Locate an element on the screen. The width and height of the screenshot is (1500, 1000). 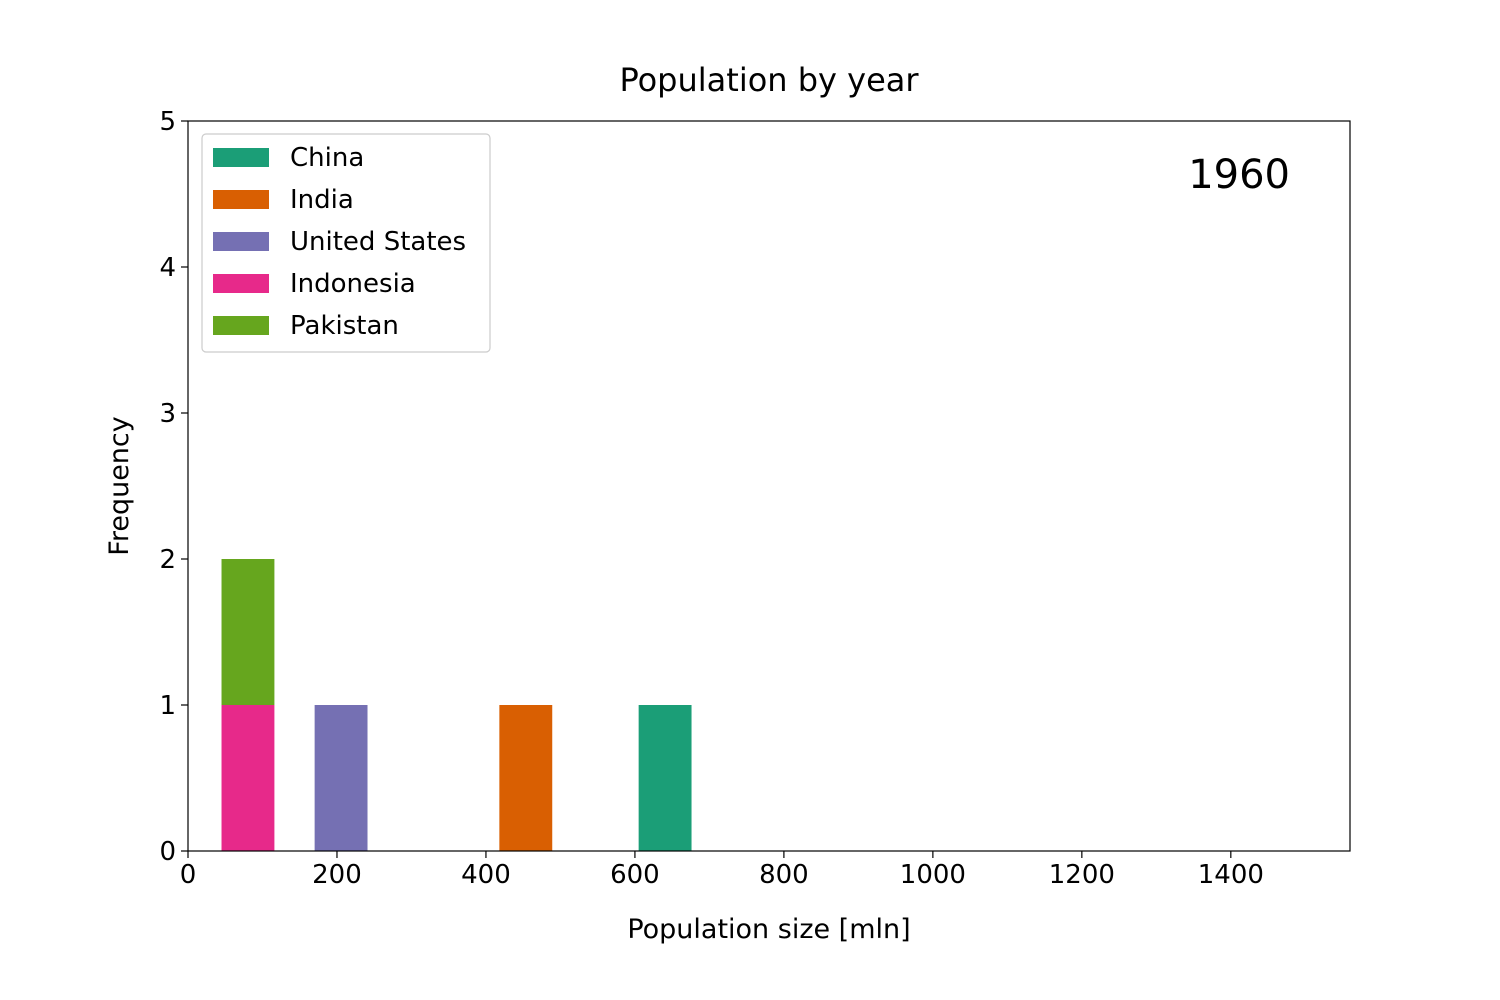
x-axis-label: Population size [mln] is located at coordinates (768, 929).